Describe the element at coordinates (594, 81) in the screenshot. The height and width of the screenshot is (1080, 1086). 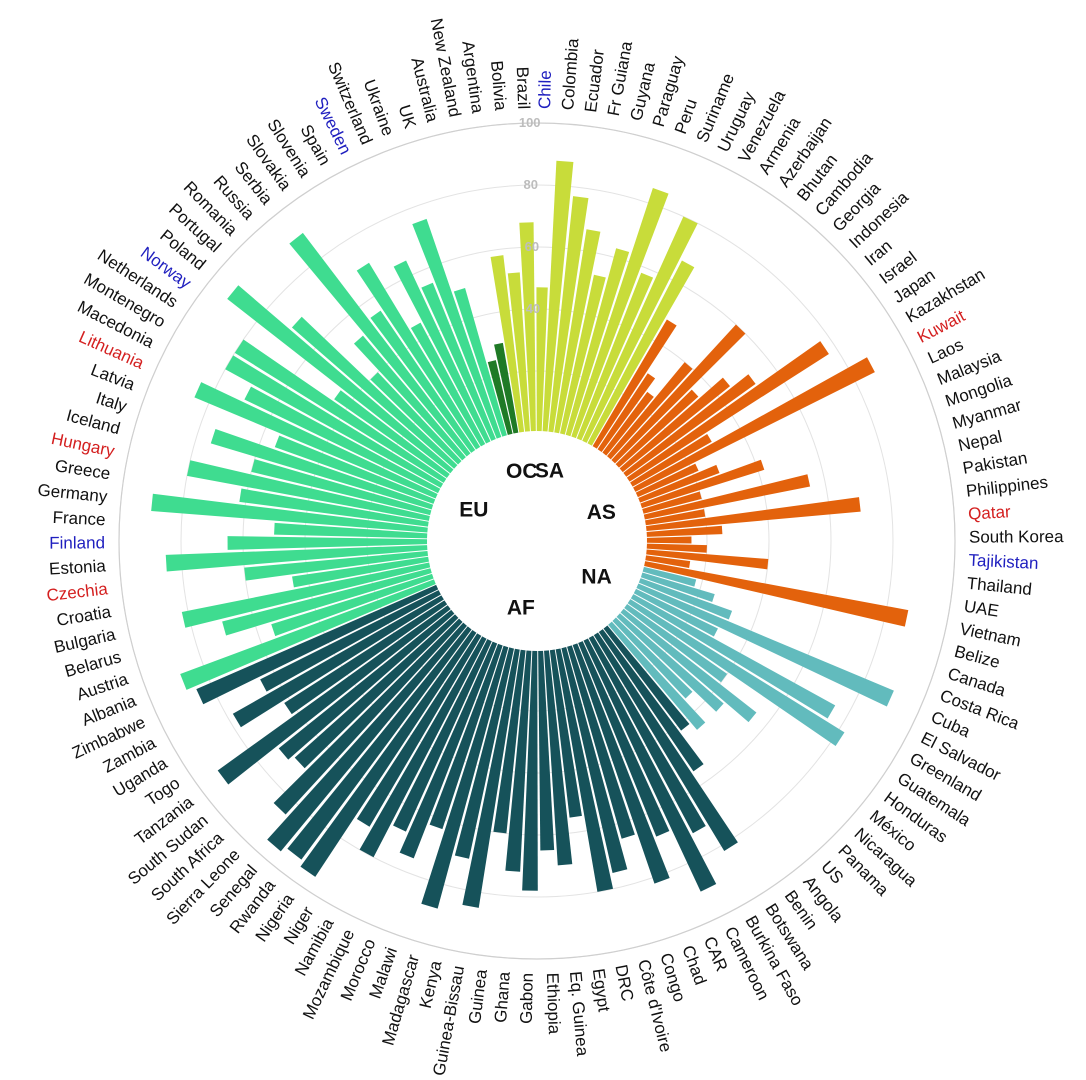
I see `country-label: Ecuador` at that location.